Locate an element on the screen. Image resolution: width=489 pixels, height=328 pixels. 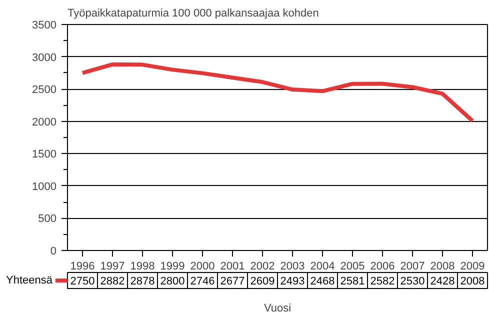
x-tick-label: 1999 is located at coordinates (172, 266).